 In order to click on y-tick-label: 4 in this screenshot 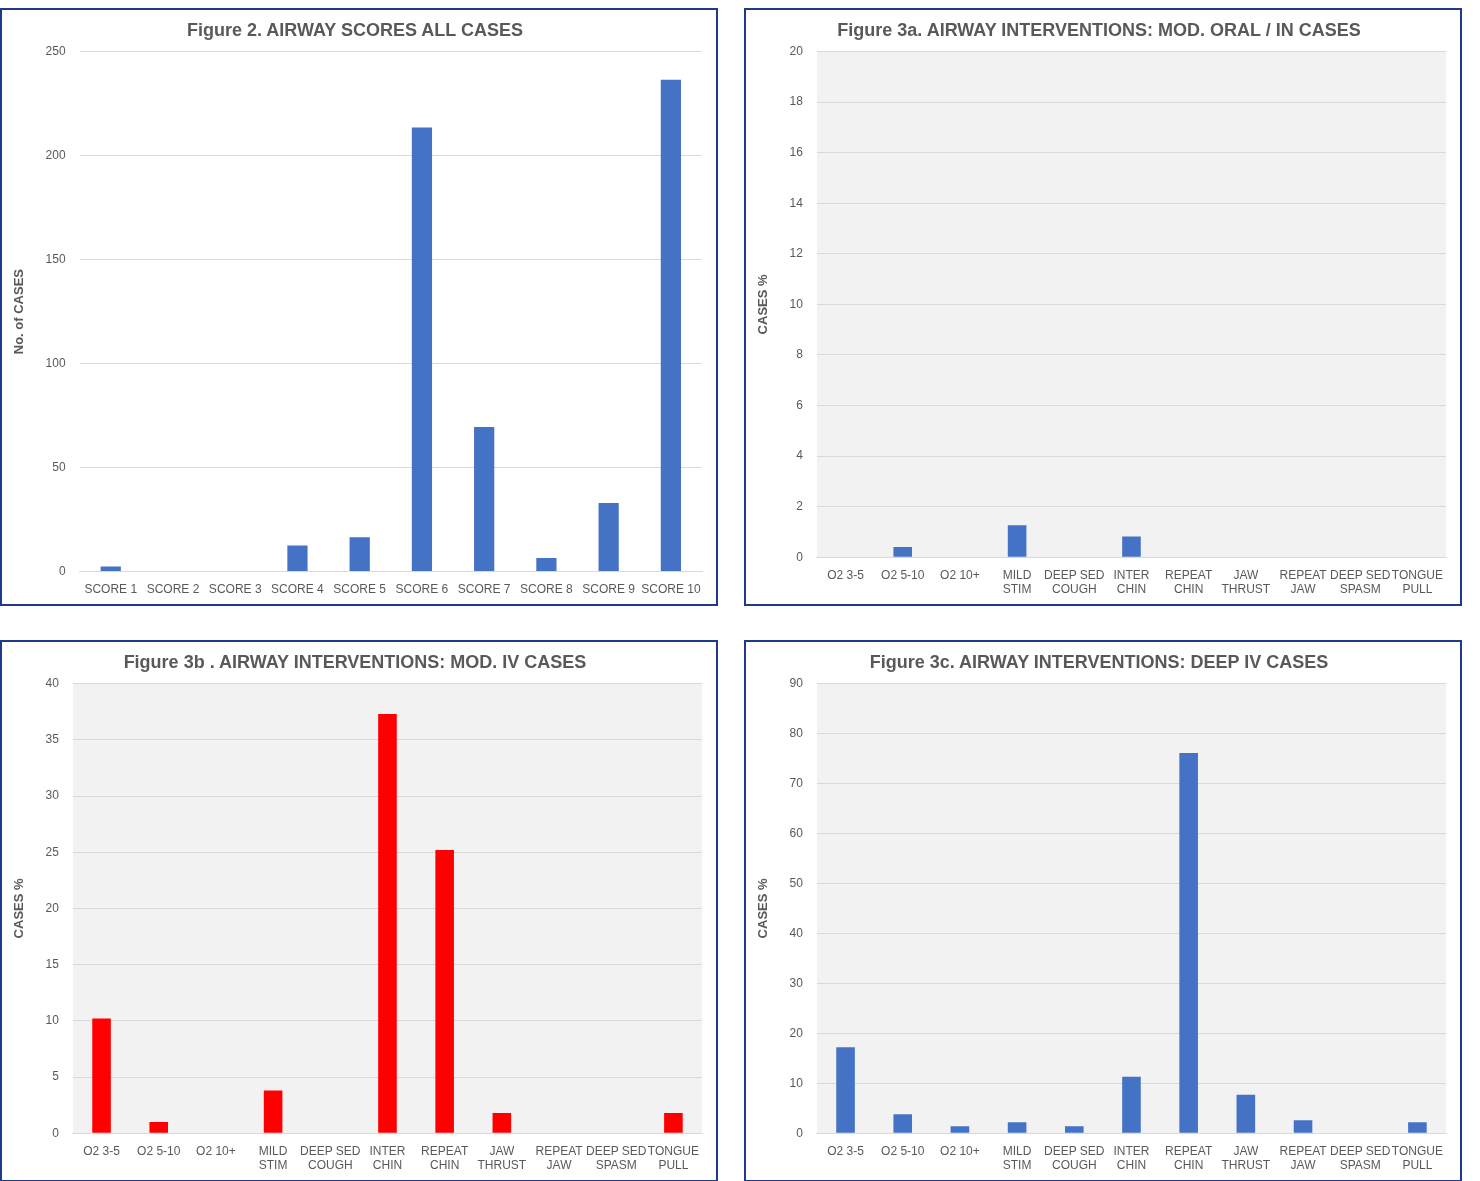, I will do `click(800, 455)`.